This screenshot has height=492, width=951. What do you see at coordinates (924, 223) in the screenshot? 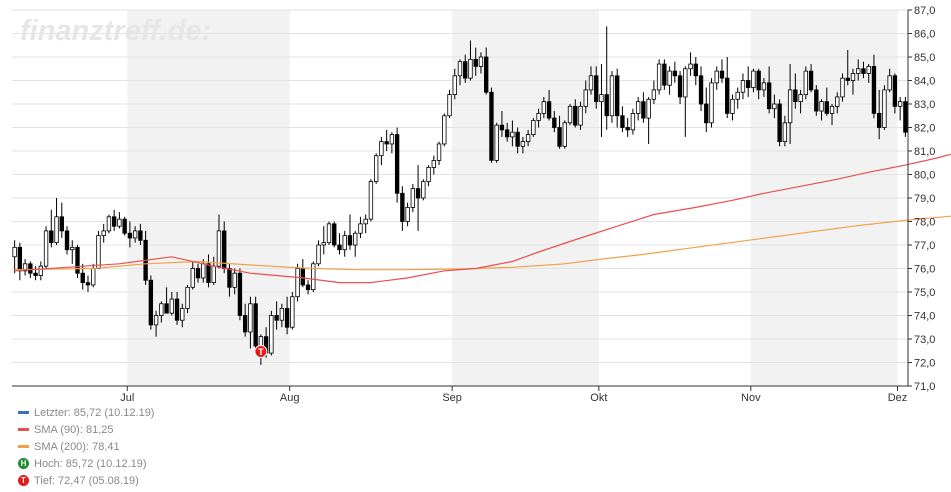
I see `y-tick-label: 78,0` at bounding box center [924, 223].